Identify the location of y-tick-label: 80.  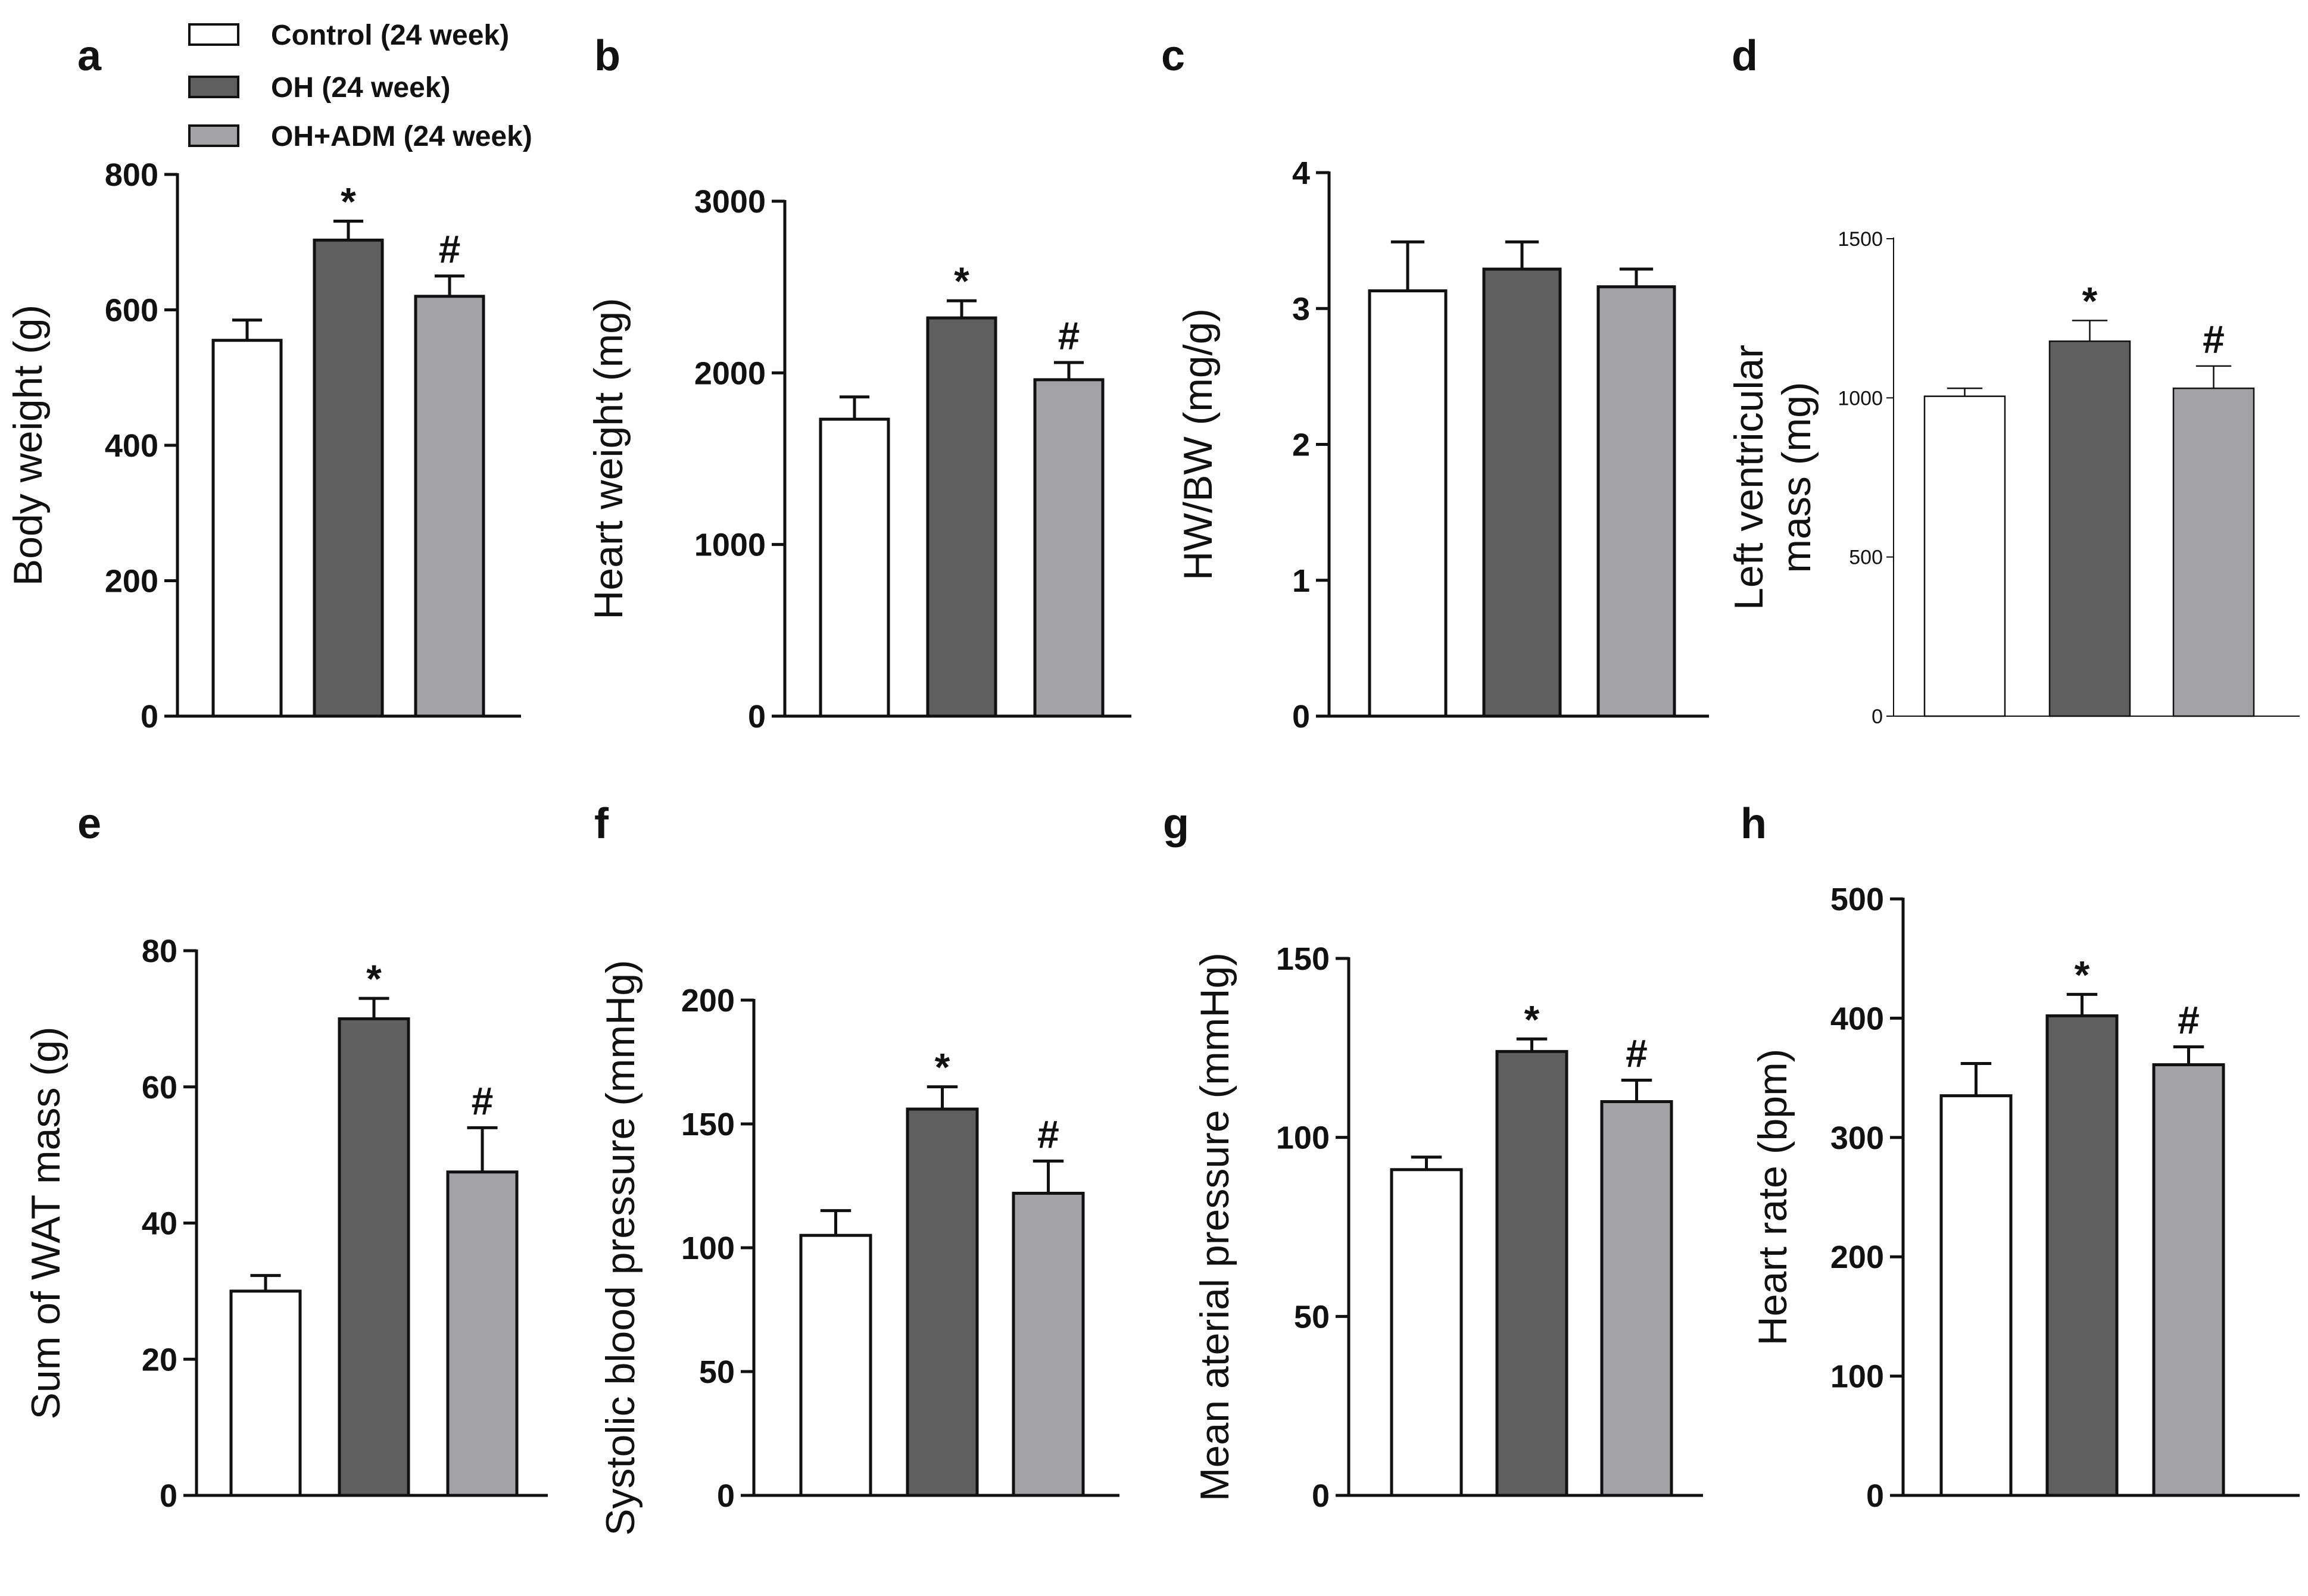
(159, 951).